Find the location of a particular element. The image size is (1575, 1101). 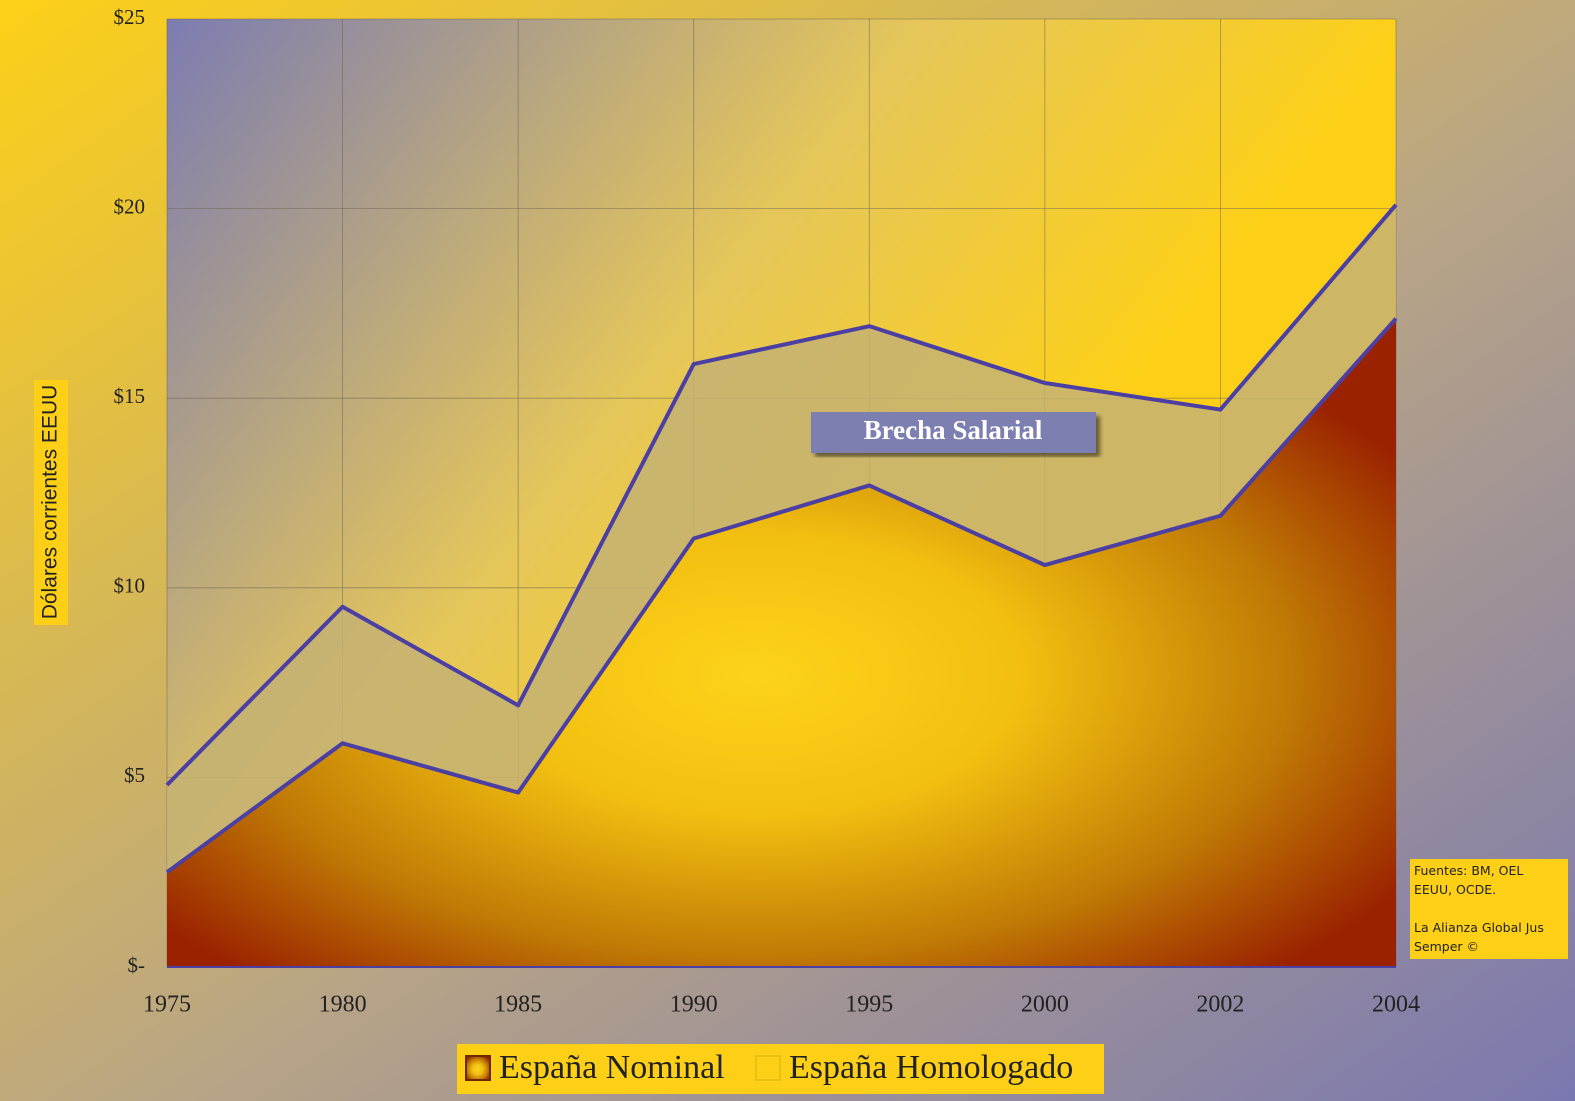

source-line: La Alianza Global Jus Semper © is located at coordinates (1479, 937).